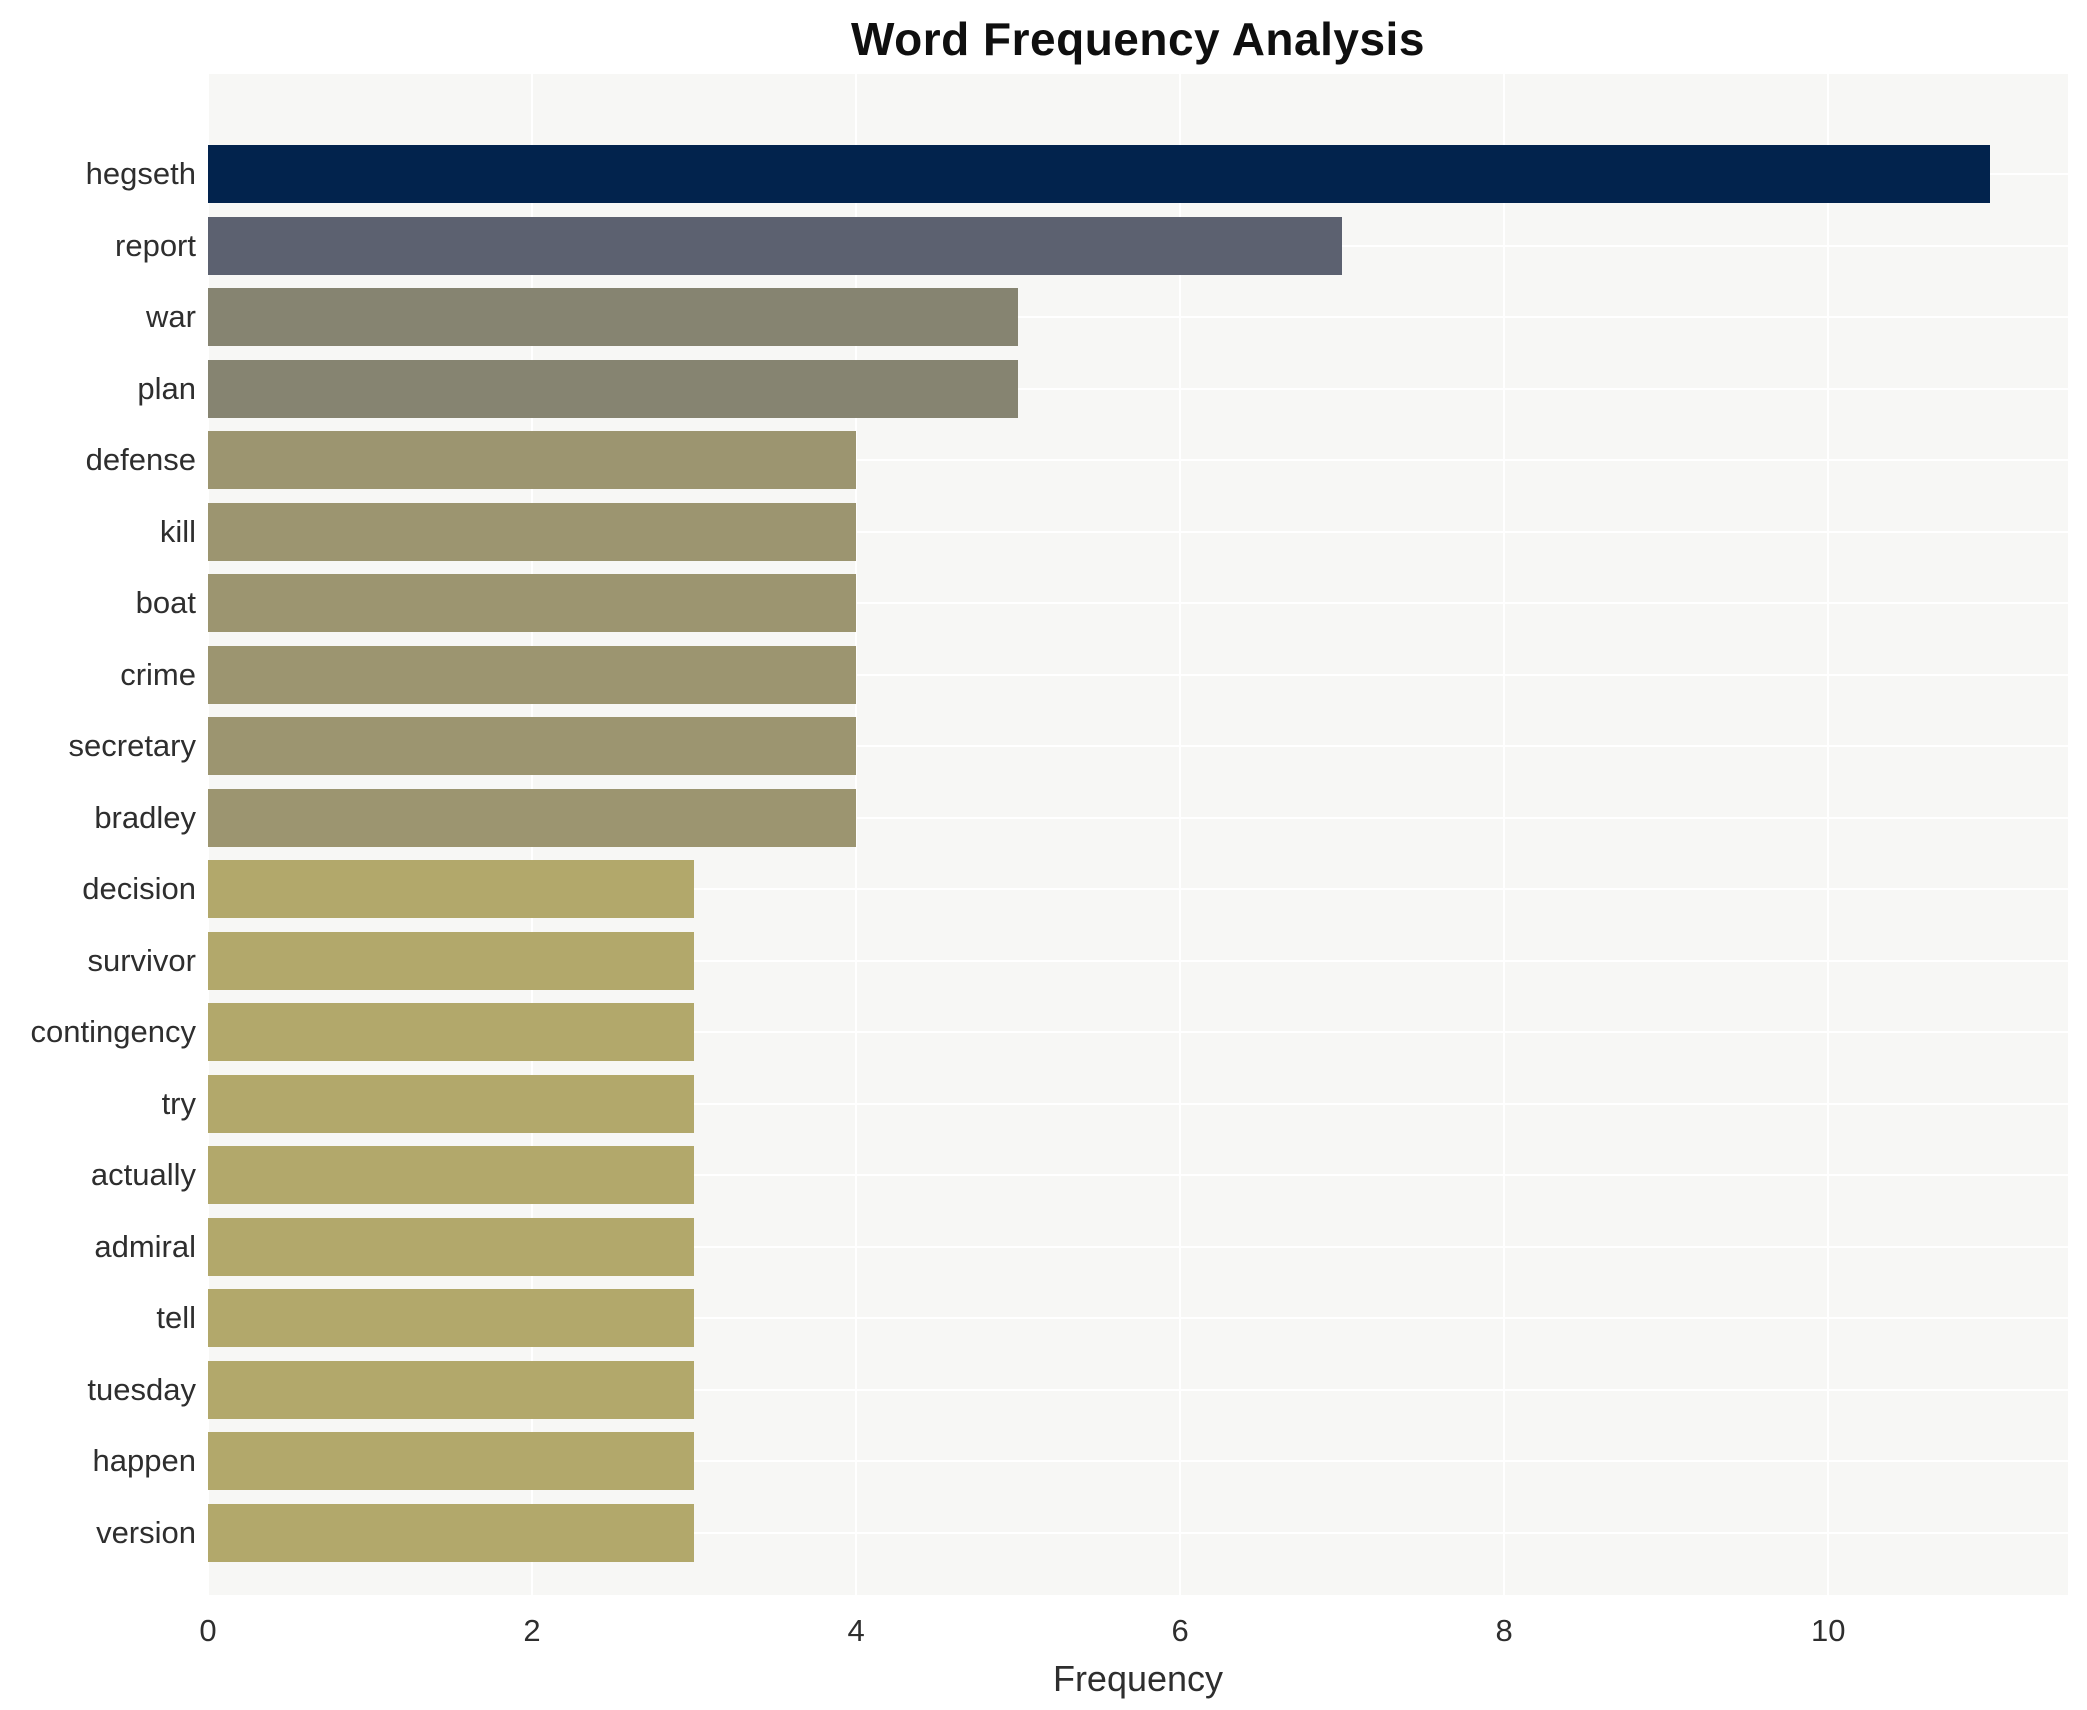 This screenshot has height=1710, width=2087. I want to click on frequency-bar-version, so click(451, 1532).